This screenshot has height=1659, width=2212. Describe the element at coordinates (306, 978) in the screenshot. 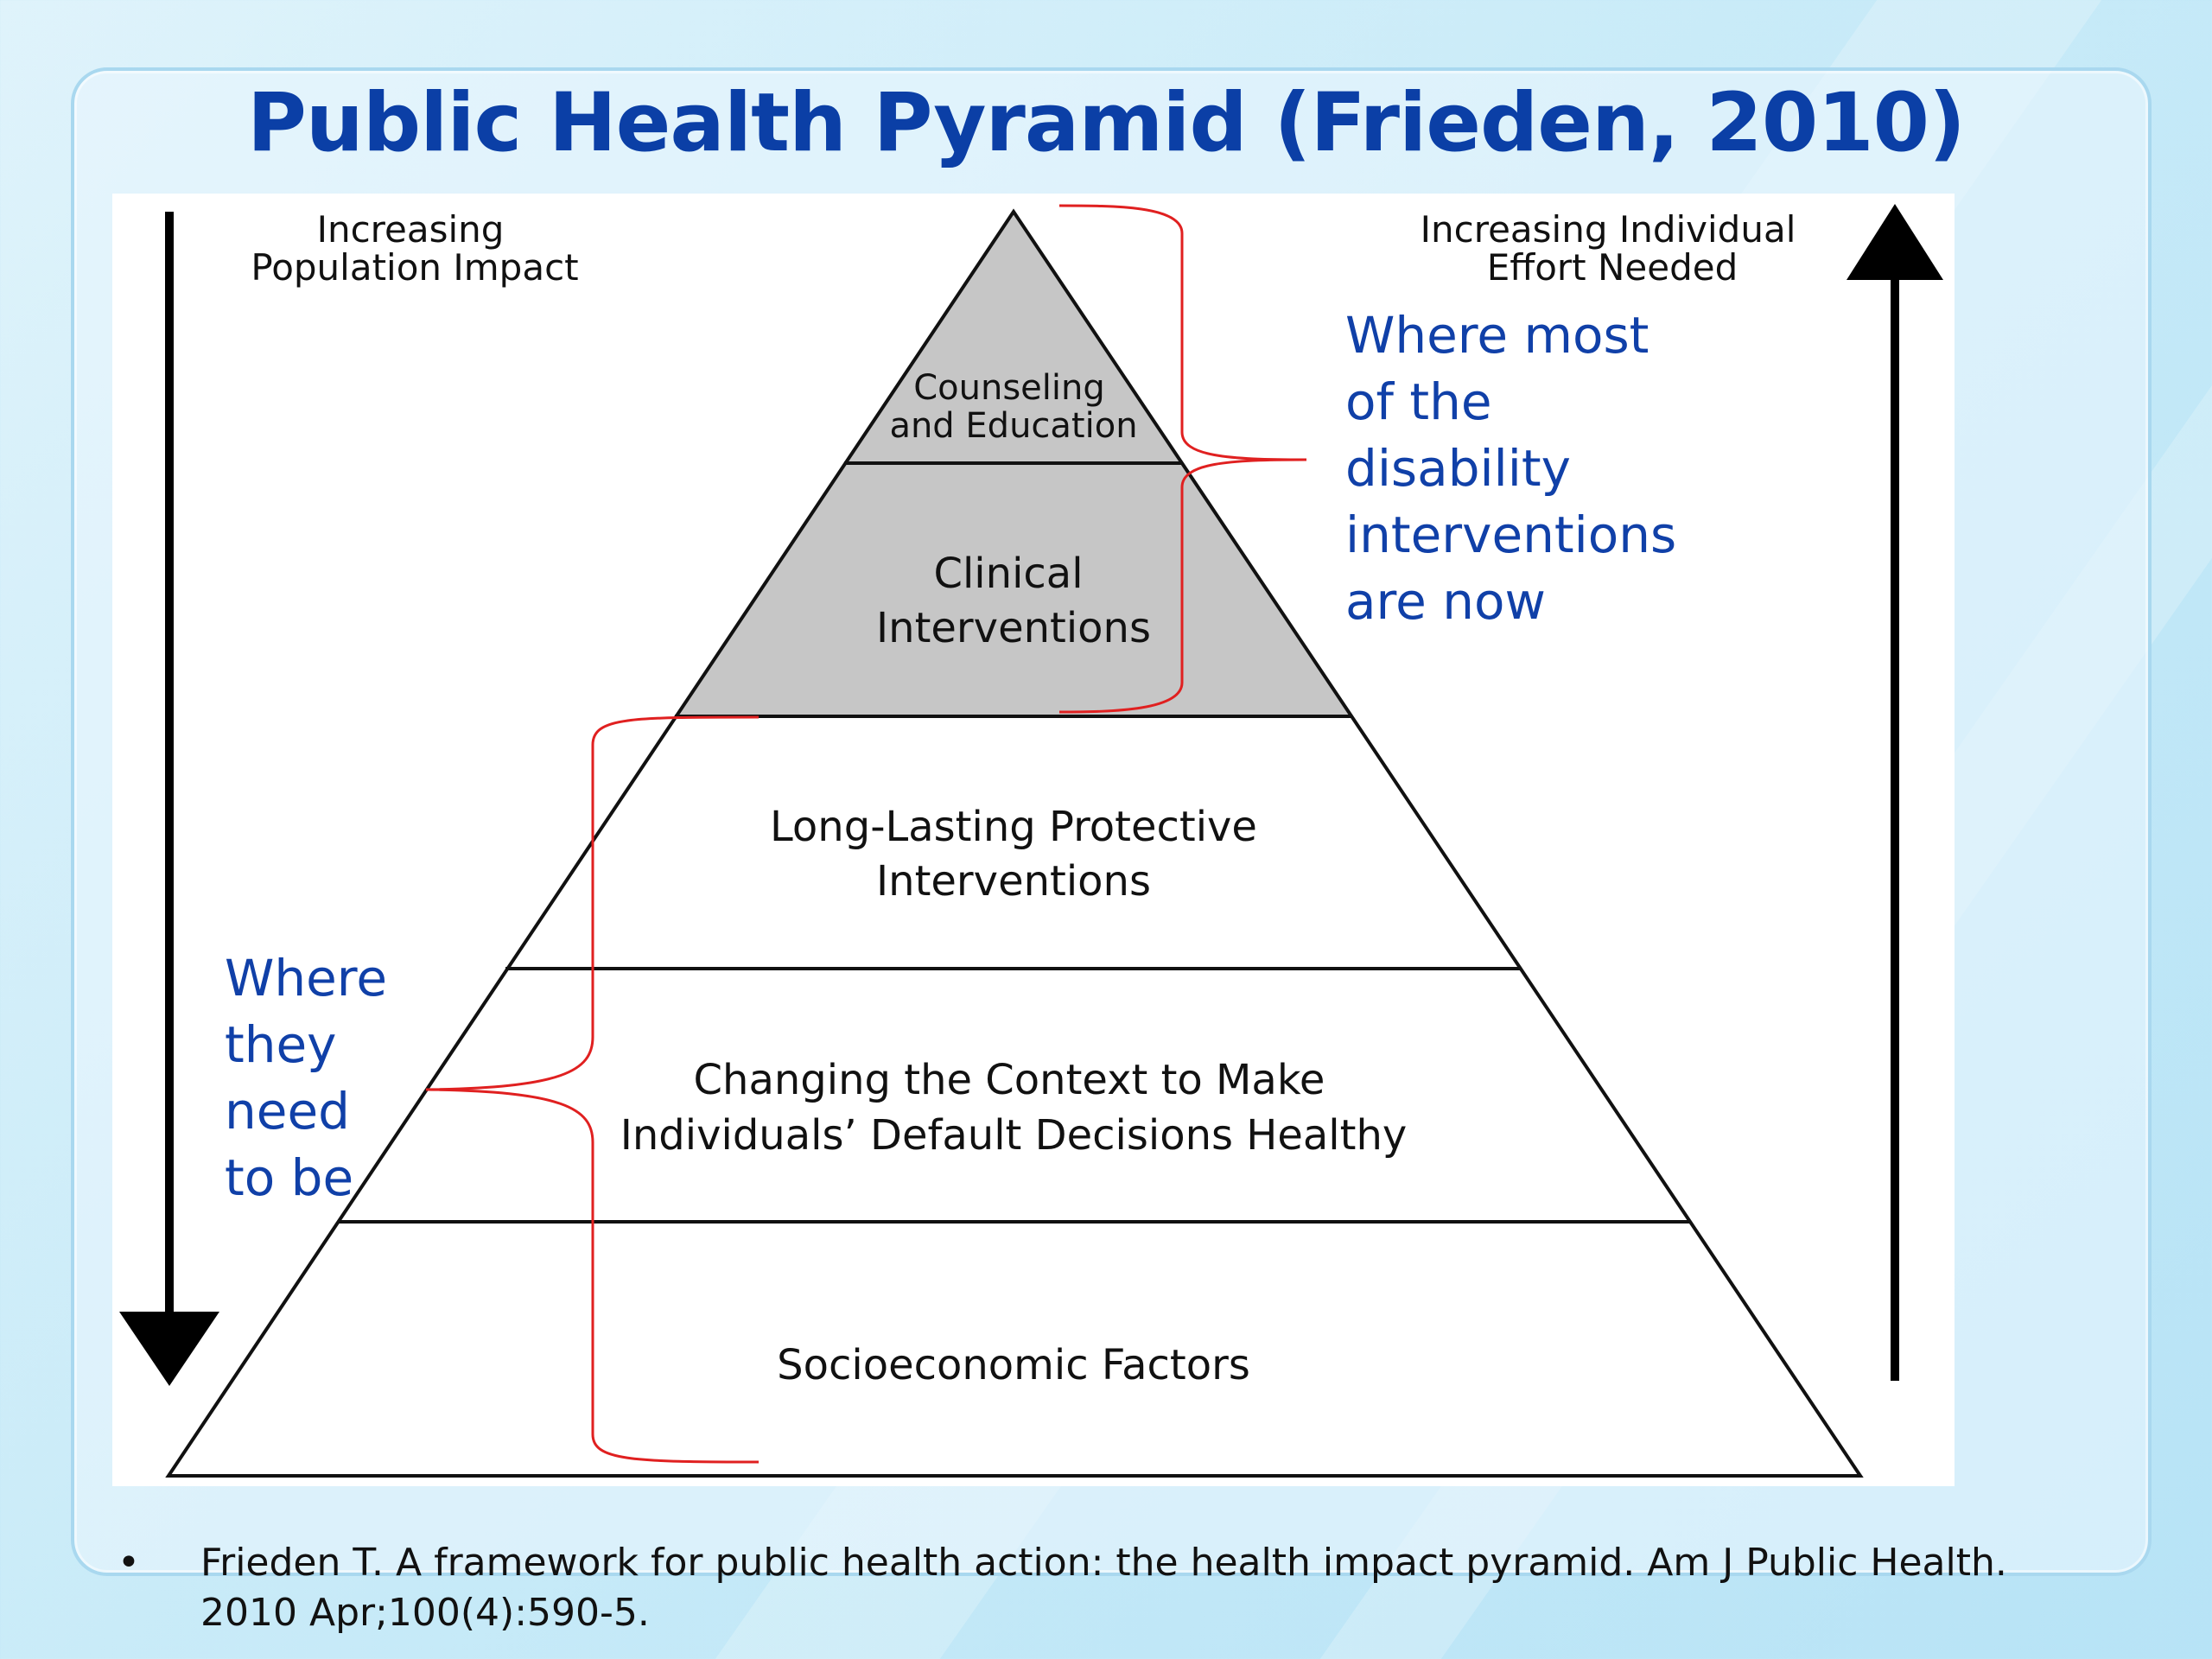

I see `note-target-line1: Where` at that location.